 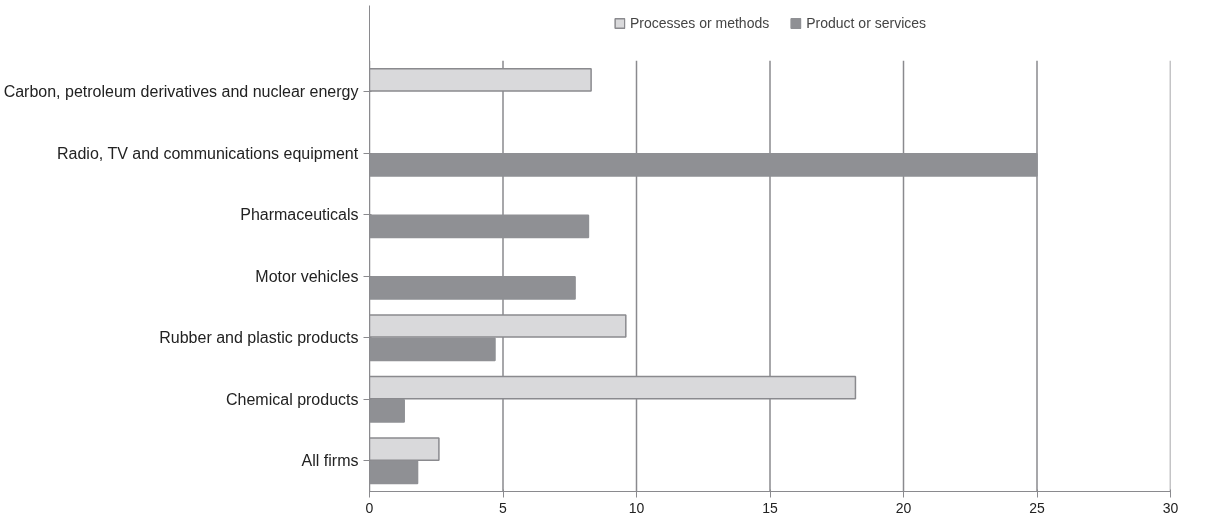 What do you see at coordinates (292, 399) in the screenshot?
I see `y-tick-label: Chemical products` at bounding box center [292, 399].